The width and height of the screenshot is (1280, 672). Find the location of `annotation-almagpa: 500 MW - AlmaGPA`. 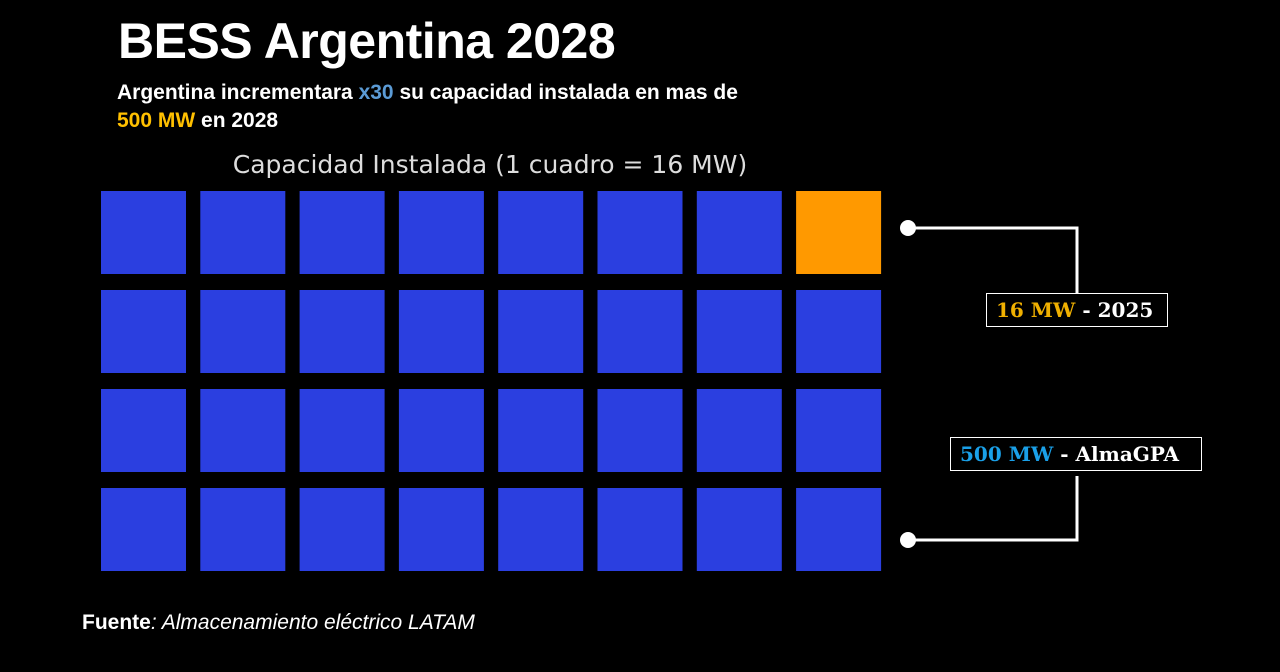

annotation-almagpa: 500 MW - AlmaGPA is located at coordinates (1076, 454).